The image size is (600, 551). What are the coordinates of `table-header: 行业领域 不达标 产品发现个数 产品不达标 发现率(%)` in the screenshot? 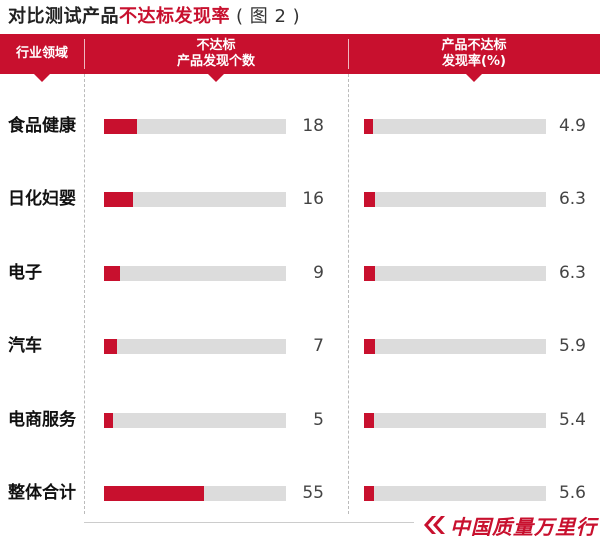 It's located at (300, 58).